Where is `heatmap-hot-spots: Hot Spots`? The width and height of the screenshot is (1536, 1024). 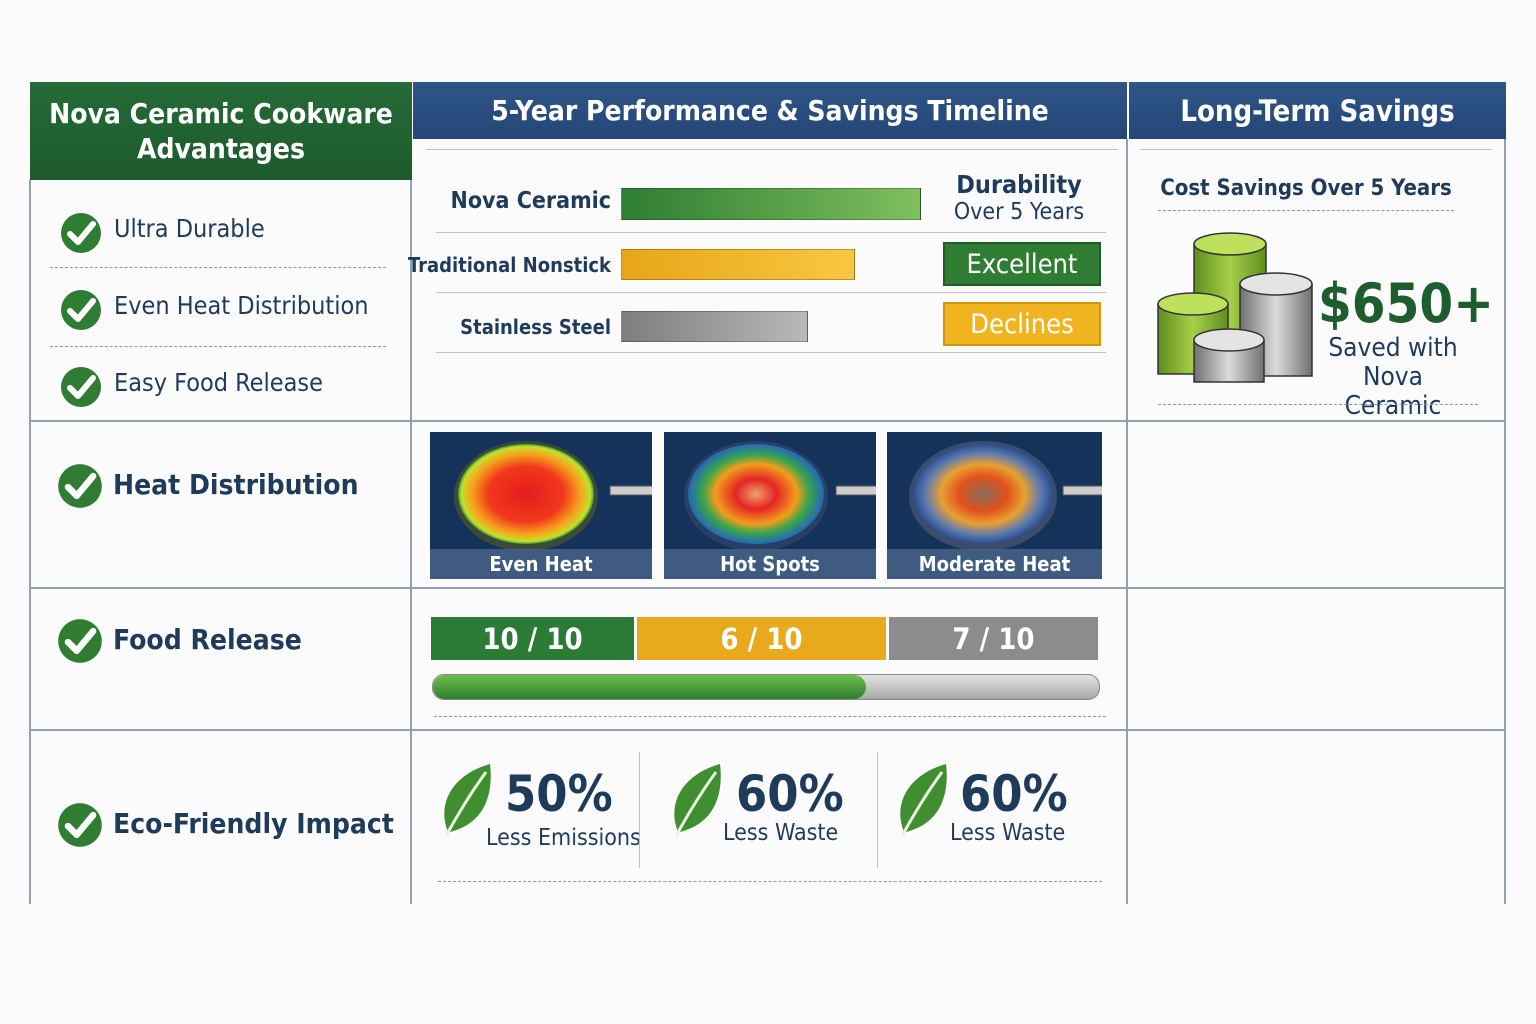 heatmap-hot-spots: Hot Spots is located at coordinates (770, 505).